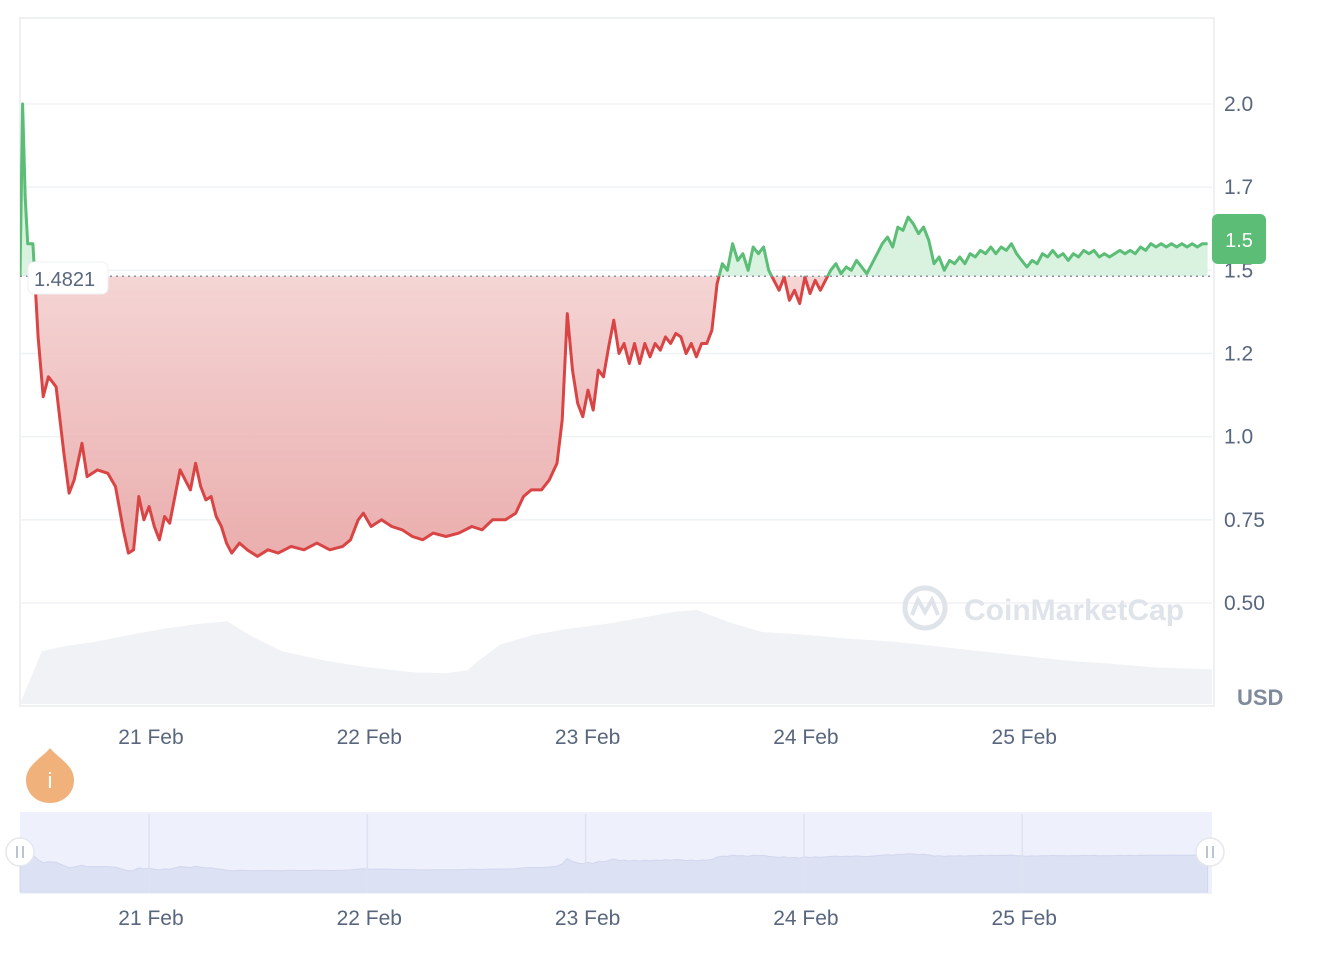 Image resolution: width=1318 pixels, height=962 pixels. I want to click on info-icon: i, so click(50, 780).